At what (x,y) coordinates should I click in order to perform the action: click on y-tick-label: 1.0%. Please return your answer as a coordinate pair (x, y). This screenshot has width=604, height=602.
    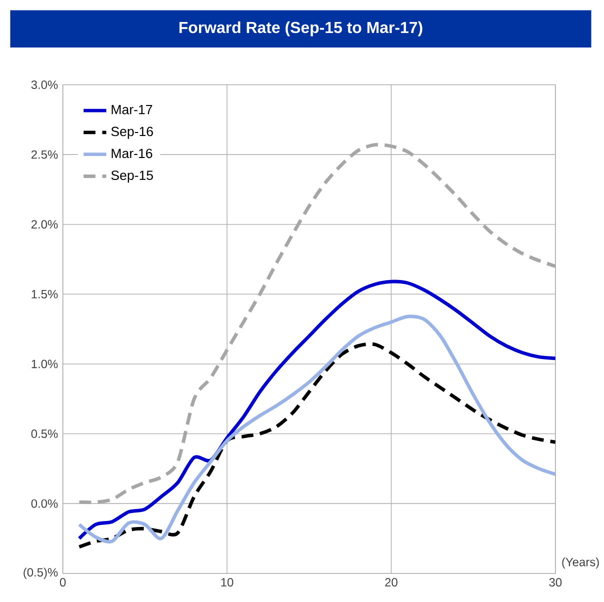
    Looking at the image, I should click on (45, 364).